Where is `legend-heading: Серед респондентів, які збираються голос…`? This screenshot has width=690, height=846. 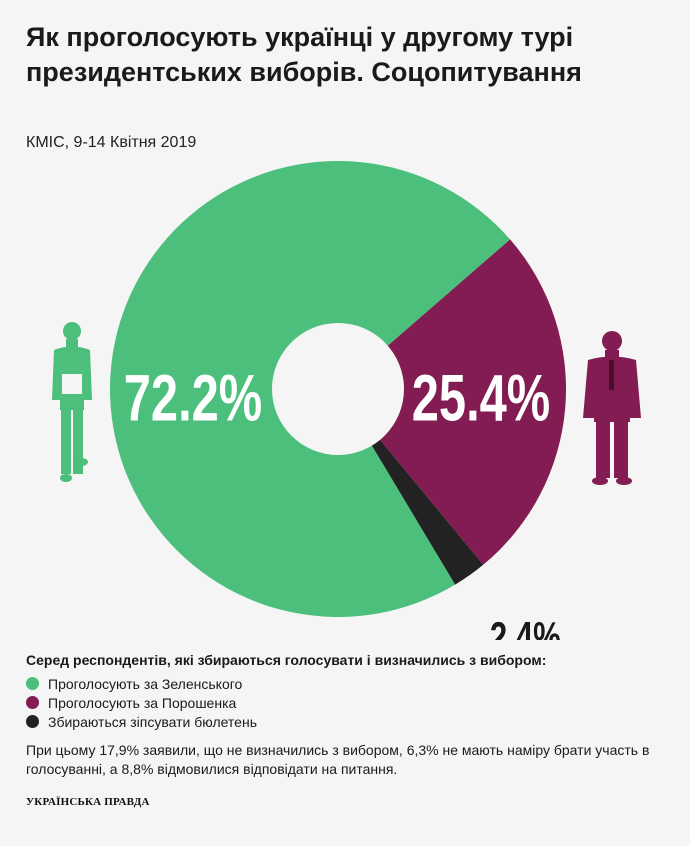 legend-heading: Серед респондентів, які збираються голос… is located at coordinates (286, 660).